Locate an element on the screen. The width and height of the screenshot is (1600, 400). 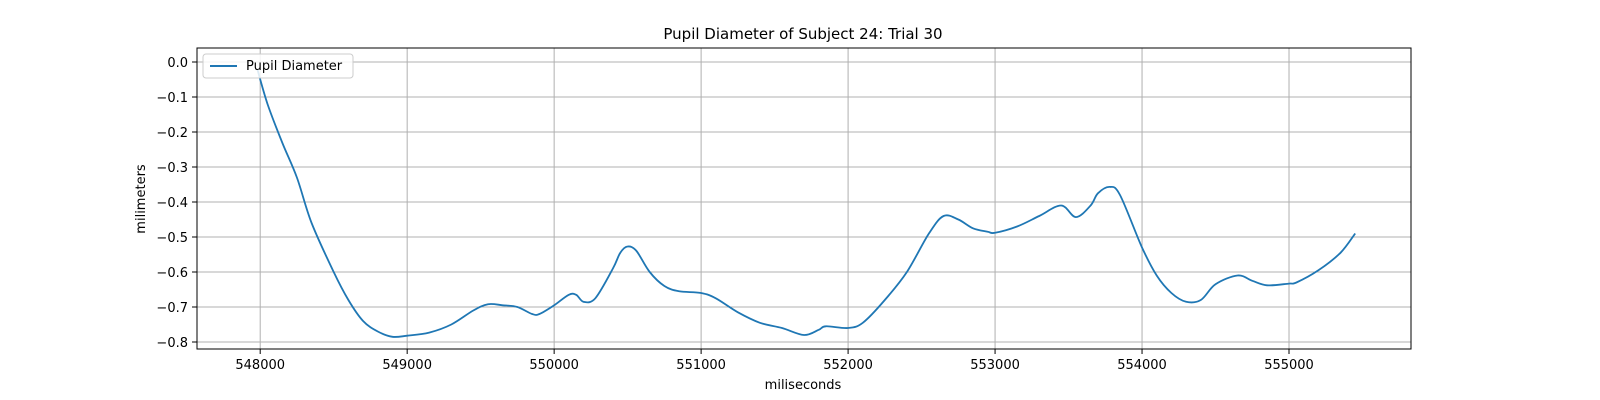
y-tick-label: 0.0 is located at coordinates (177, 63).